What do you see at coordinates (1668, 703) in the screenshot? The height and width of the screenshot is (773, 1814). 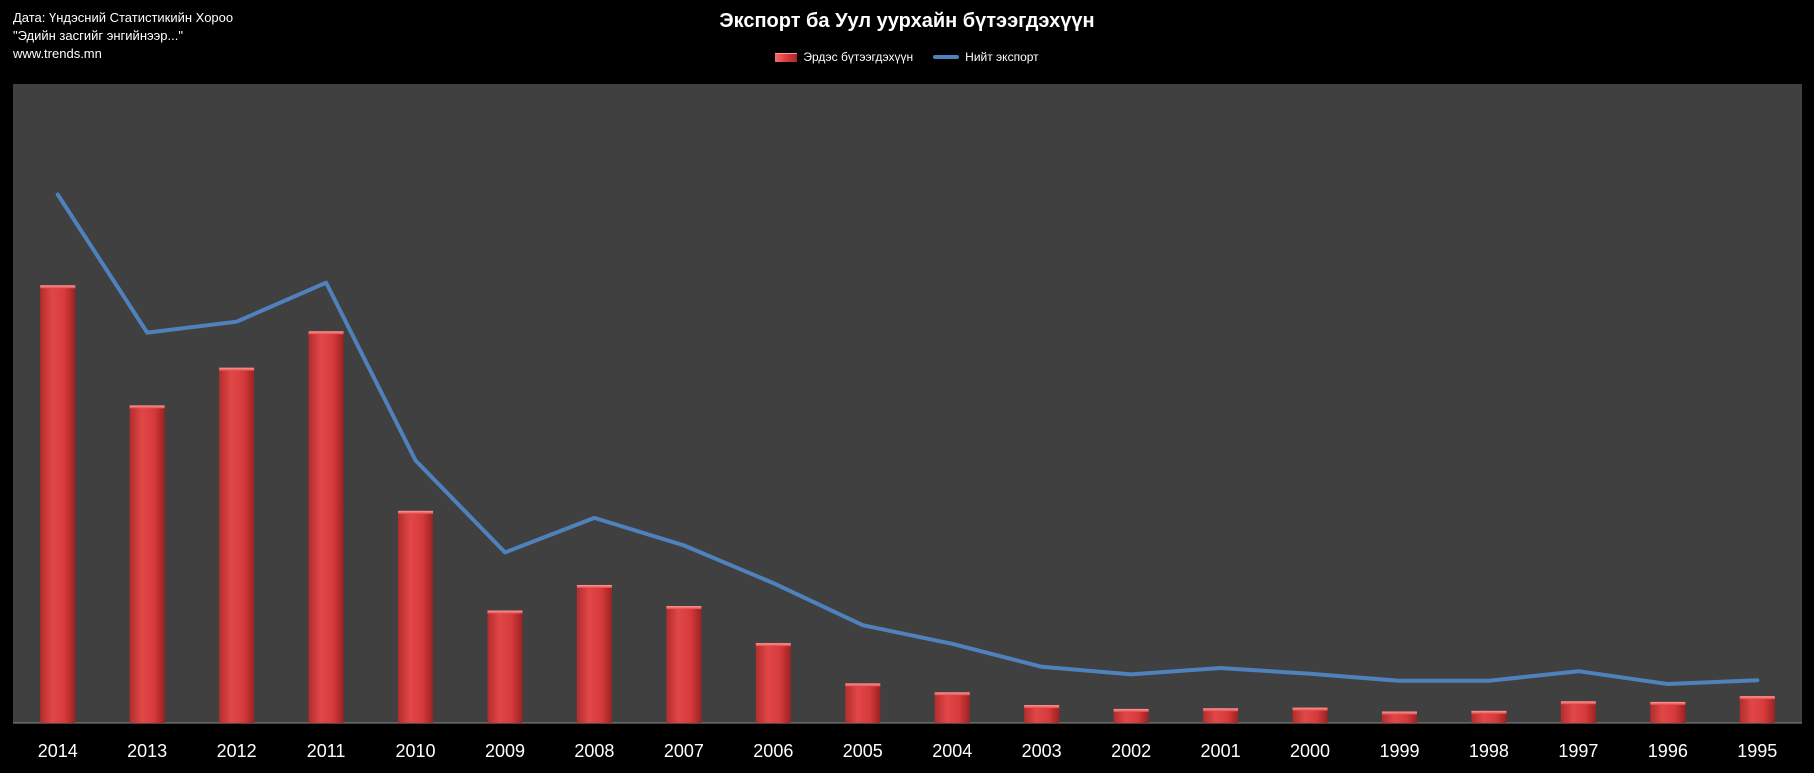 I see `bar-cap-1996` at bounding box center [1668, 703].